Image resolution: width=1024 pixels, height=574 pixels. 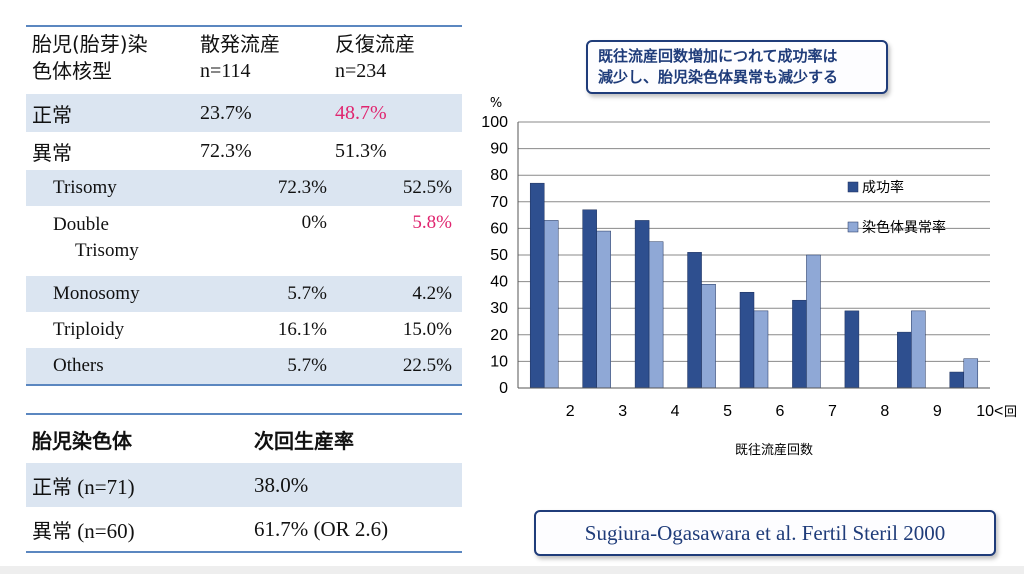 What do you see at coordinates (82, 440) in the screenshot?
I see `fetal-chromosome-header: 胎児染色体` at bounding box center [82, 440].